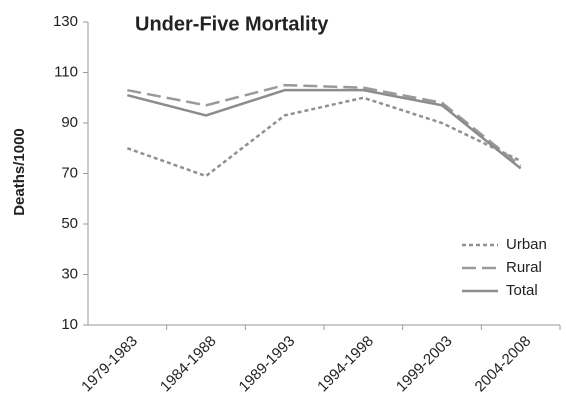 This screenshot has height=408, width=566. Describe the element at coordinates (109, 364) in the screenshot. I see `x-tick-label: 1979-1983` at that location.